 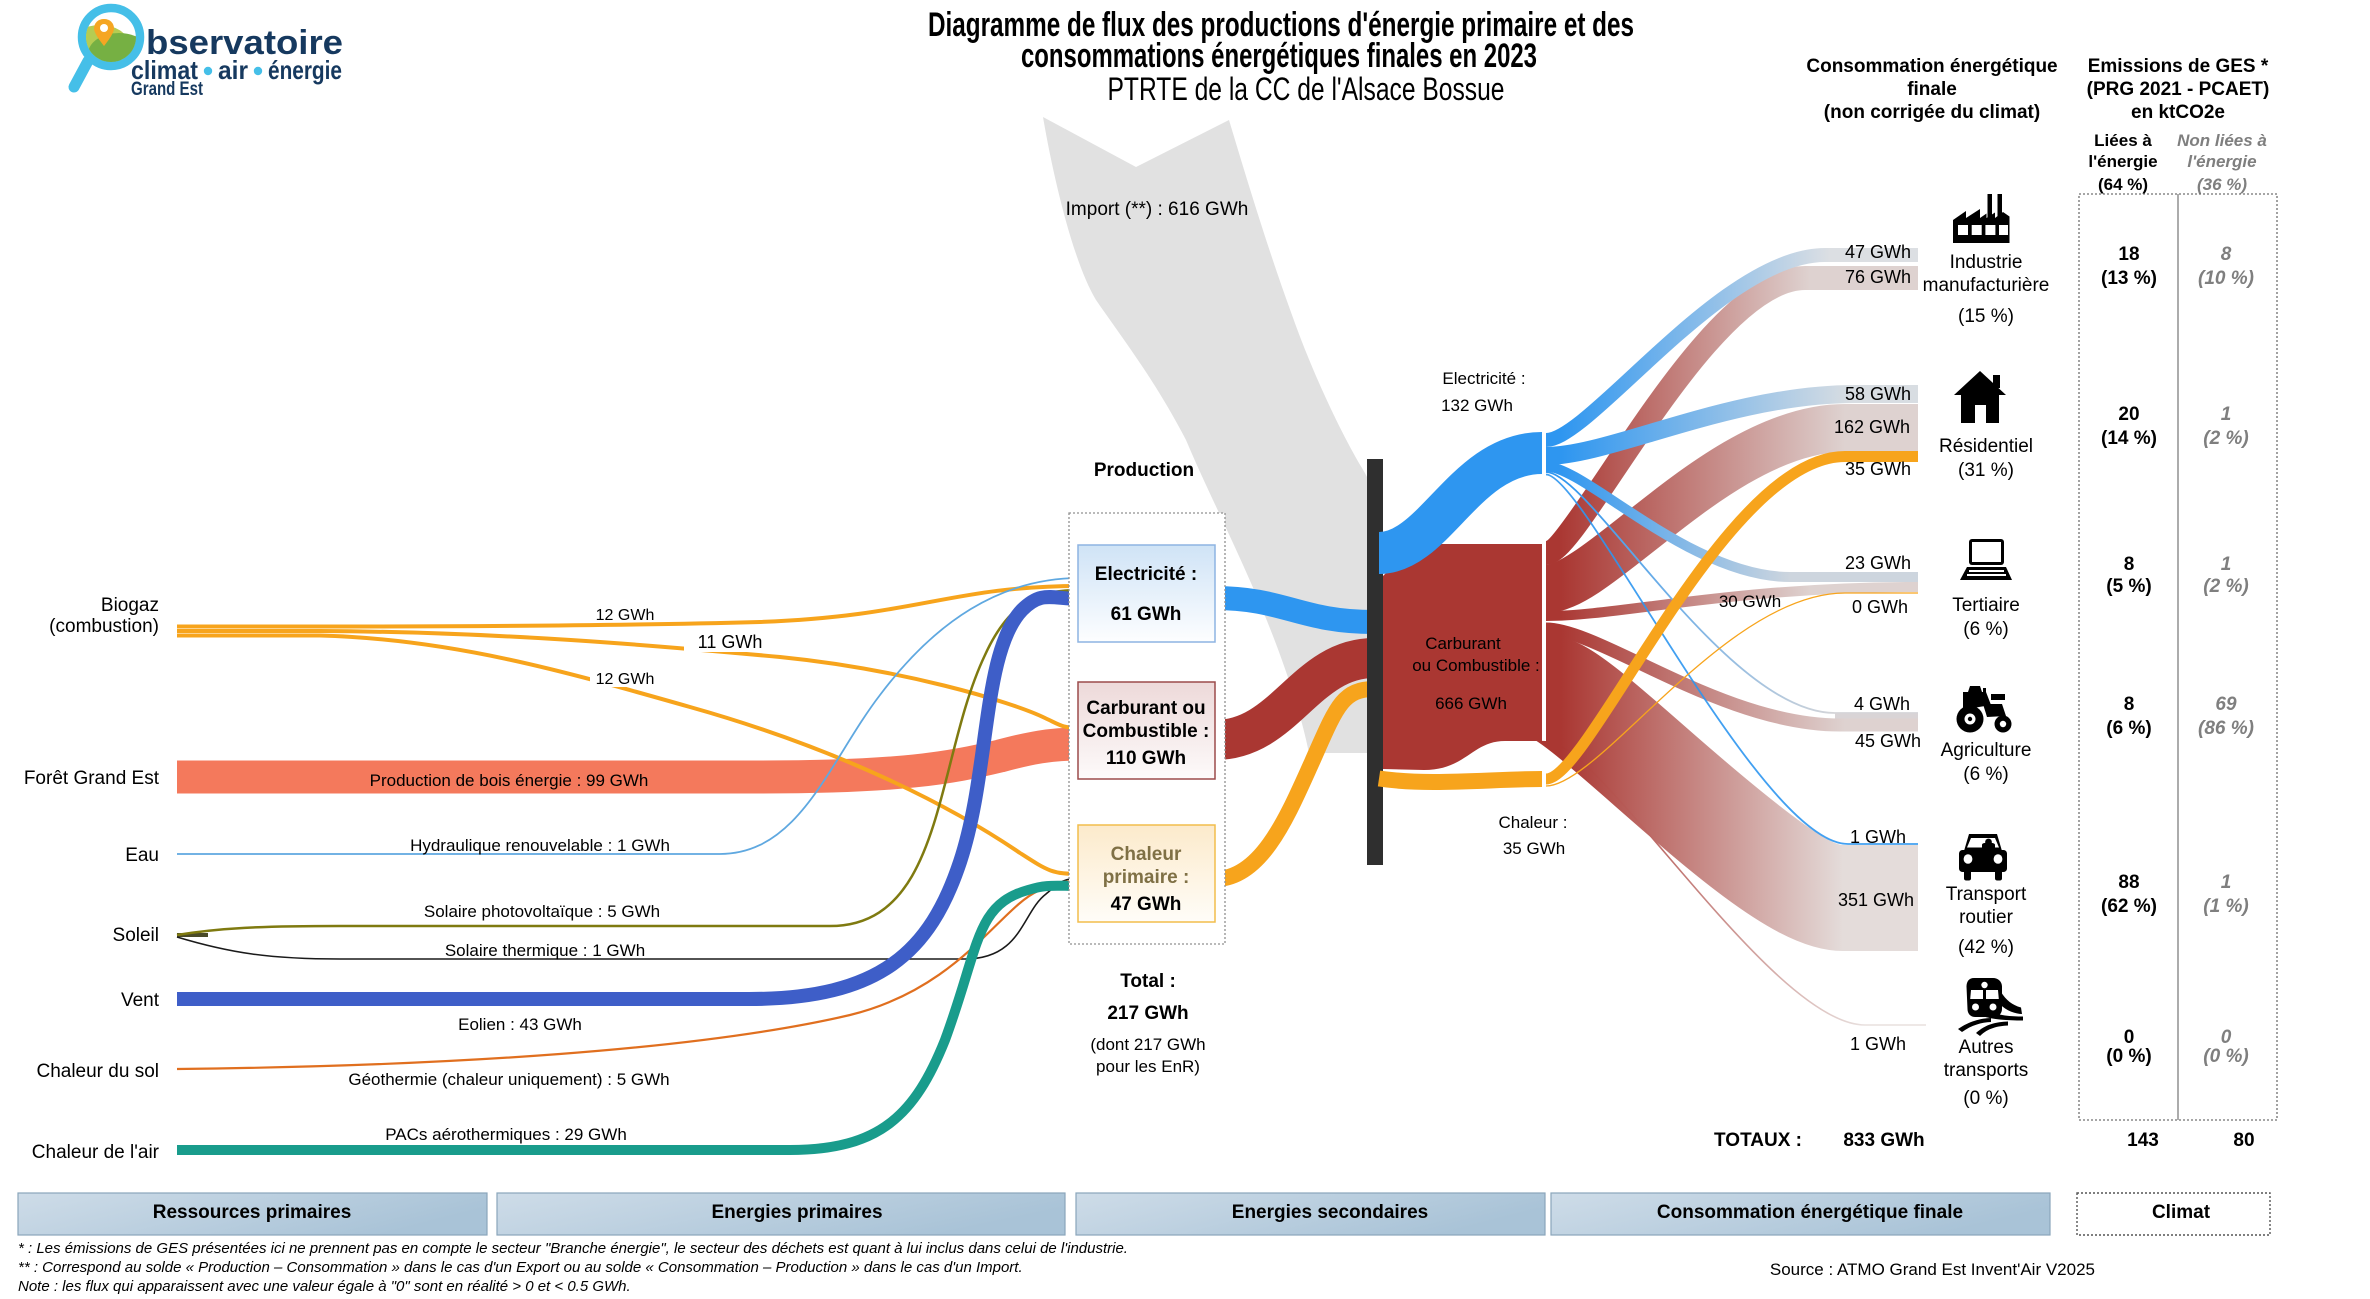 What do you see at coordinates (252, 1212) in the screenshot?
I see `svg-text: Ressources primaires` at bounding box center [252, 1212].